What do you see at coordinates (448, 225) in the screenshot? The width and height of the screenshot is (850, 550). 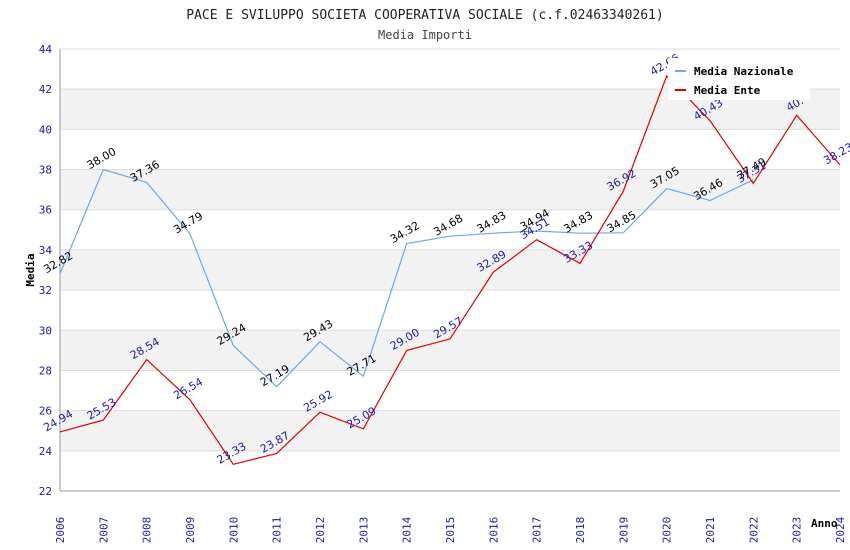 I see `data-label: 34.68` at bounding box center [448, 225].